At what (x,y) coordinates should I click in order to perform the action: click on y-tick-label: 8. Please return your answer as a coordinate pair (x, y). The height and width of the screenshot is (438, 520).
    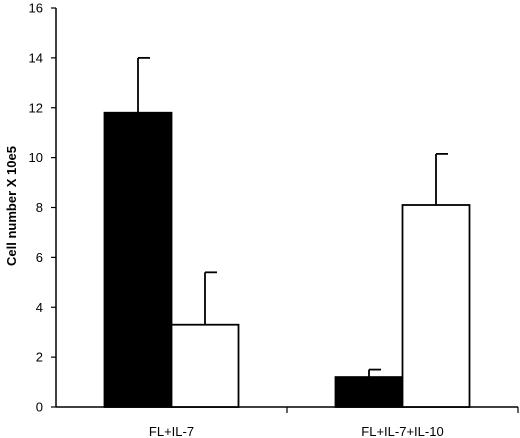
    Looking at the image, I should click on (39, 207).